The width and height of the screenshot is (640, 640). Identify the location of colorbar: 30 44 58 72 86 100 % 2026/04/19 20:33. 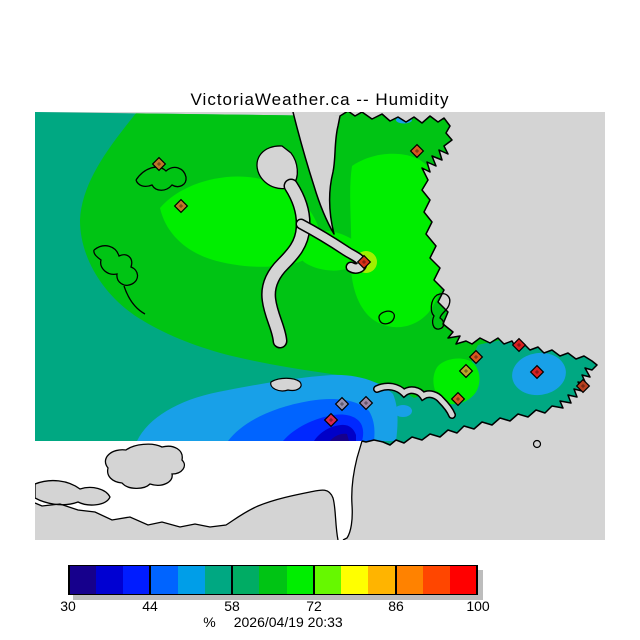
(275, 600).